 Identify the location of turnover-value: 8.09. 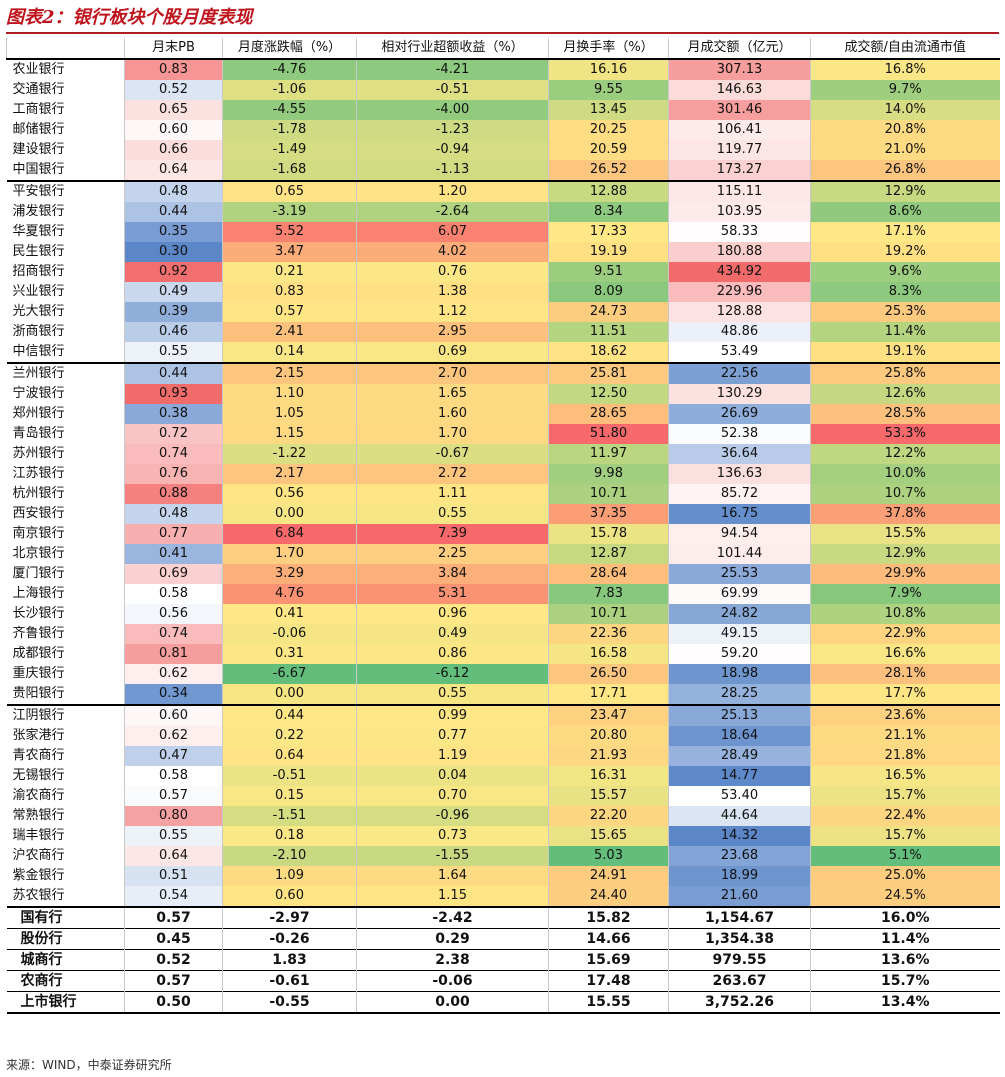
(608, 292).